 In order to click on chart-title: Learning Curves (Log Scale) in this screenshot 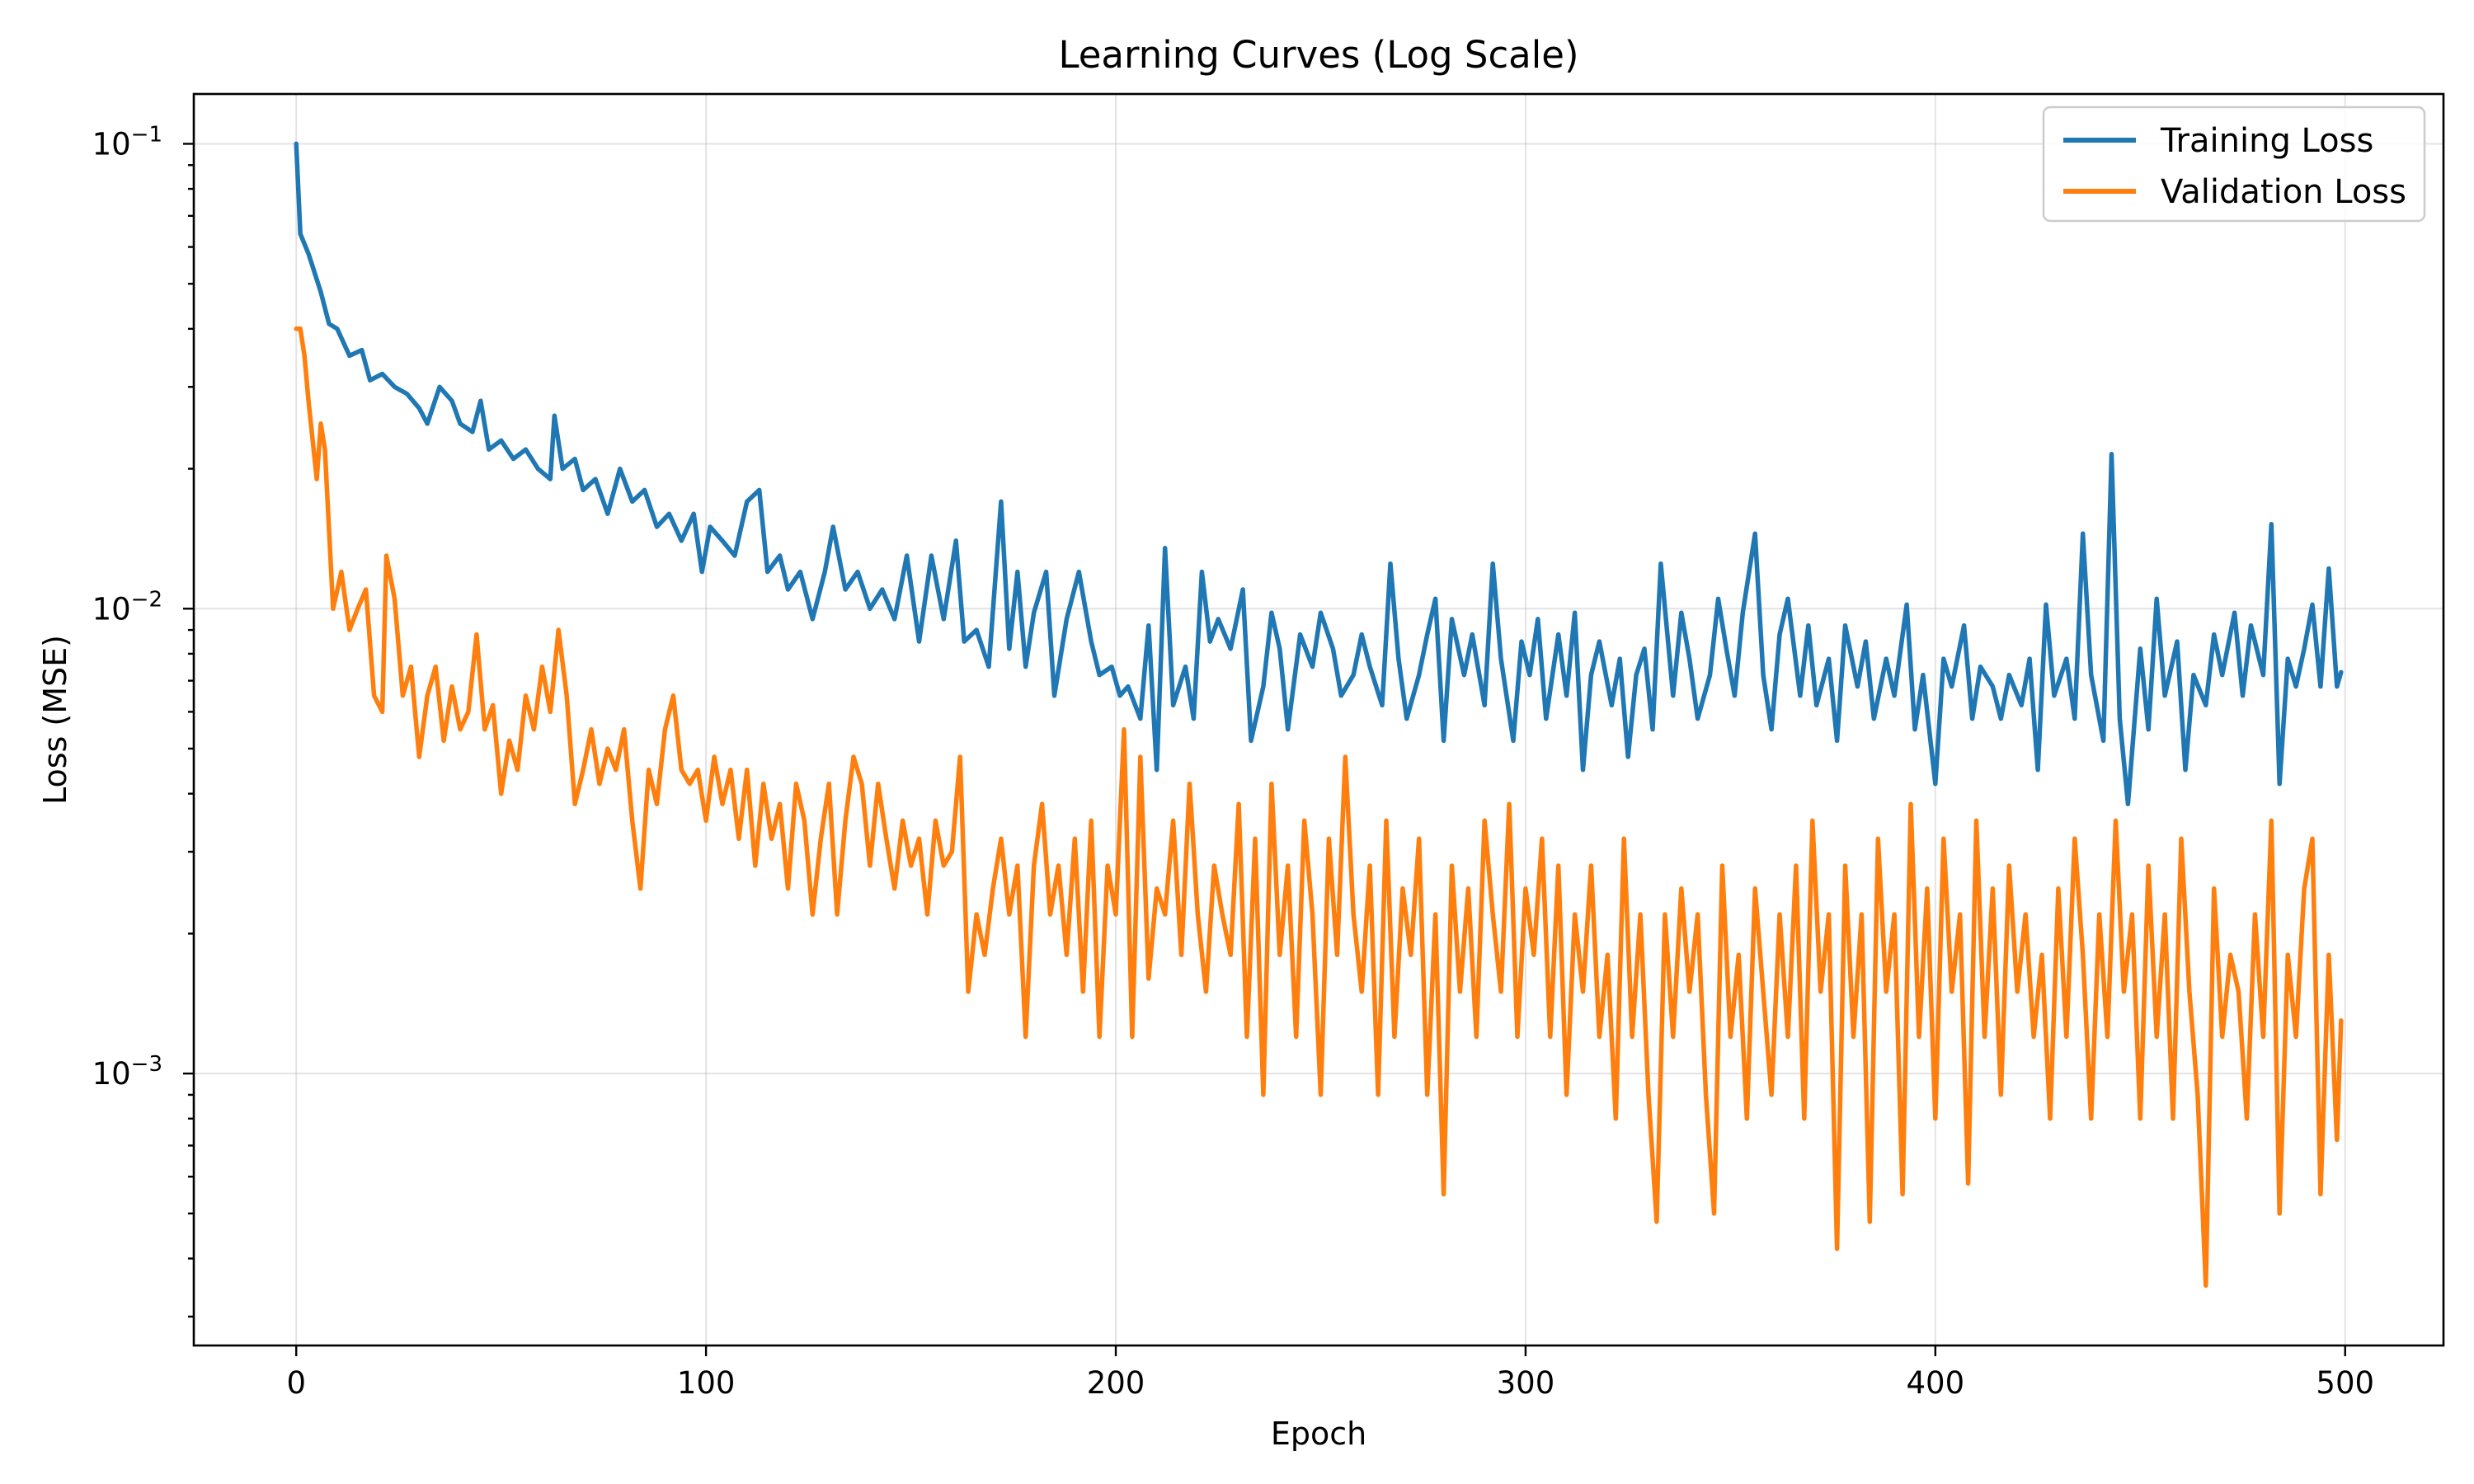, I will do `click(1318, 55)`.